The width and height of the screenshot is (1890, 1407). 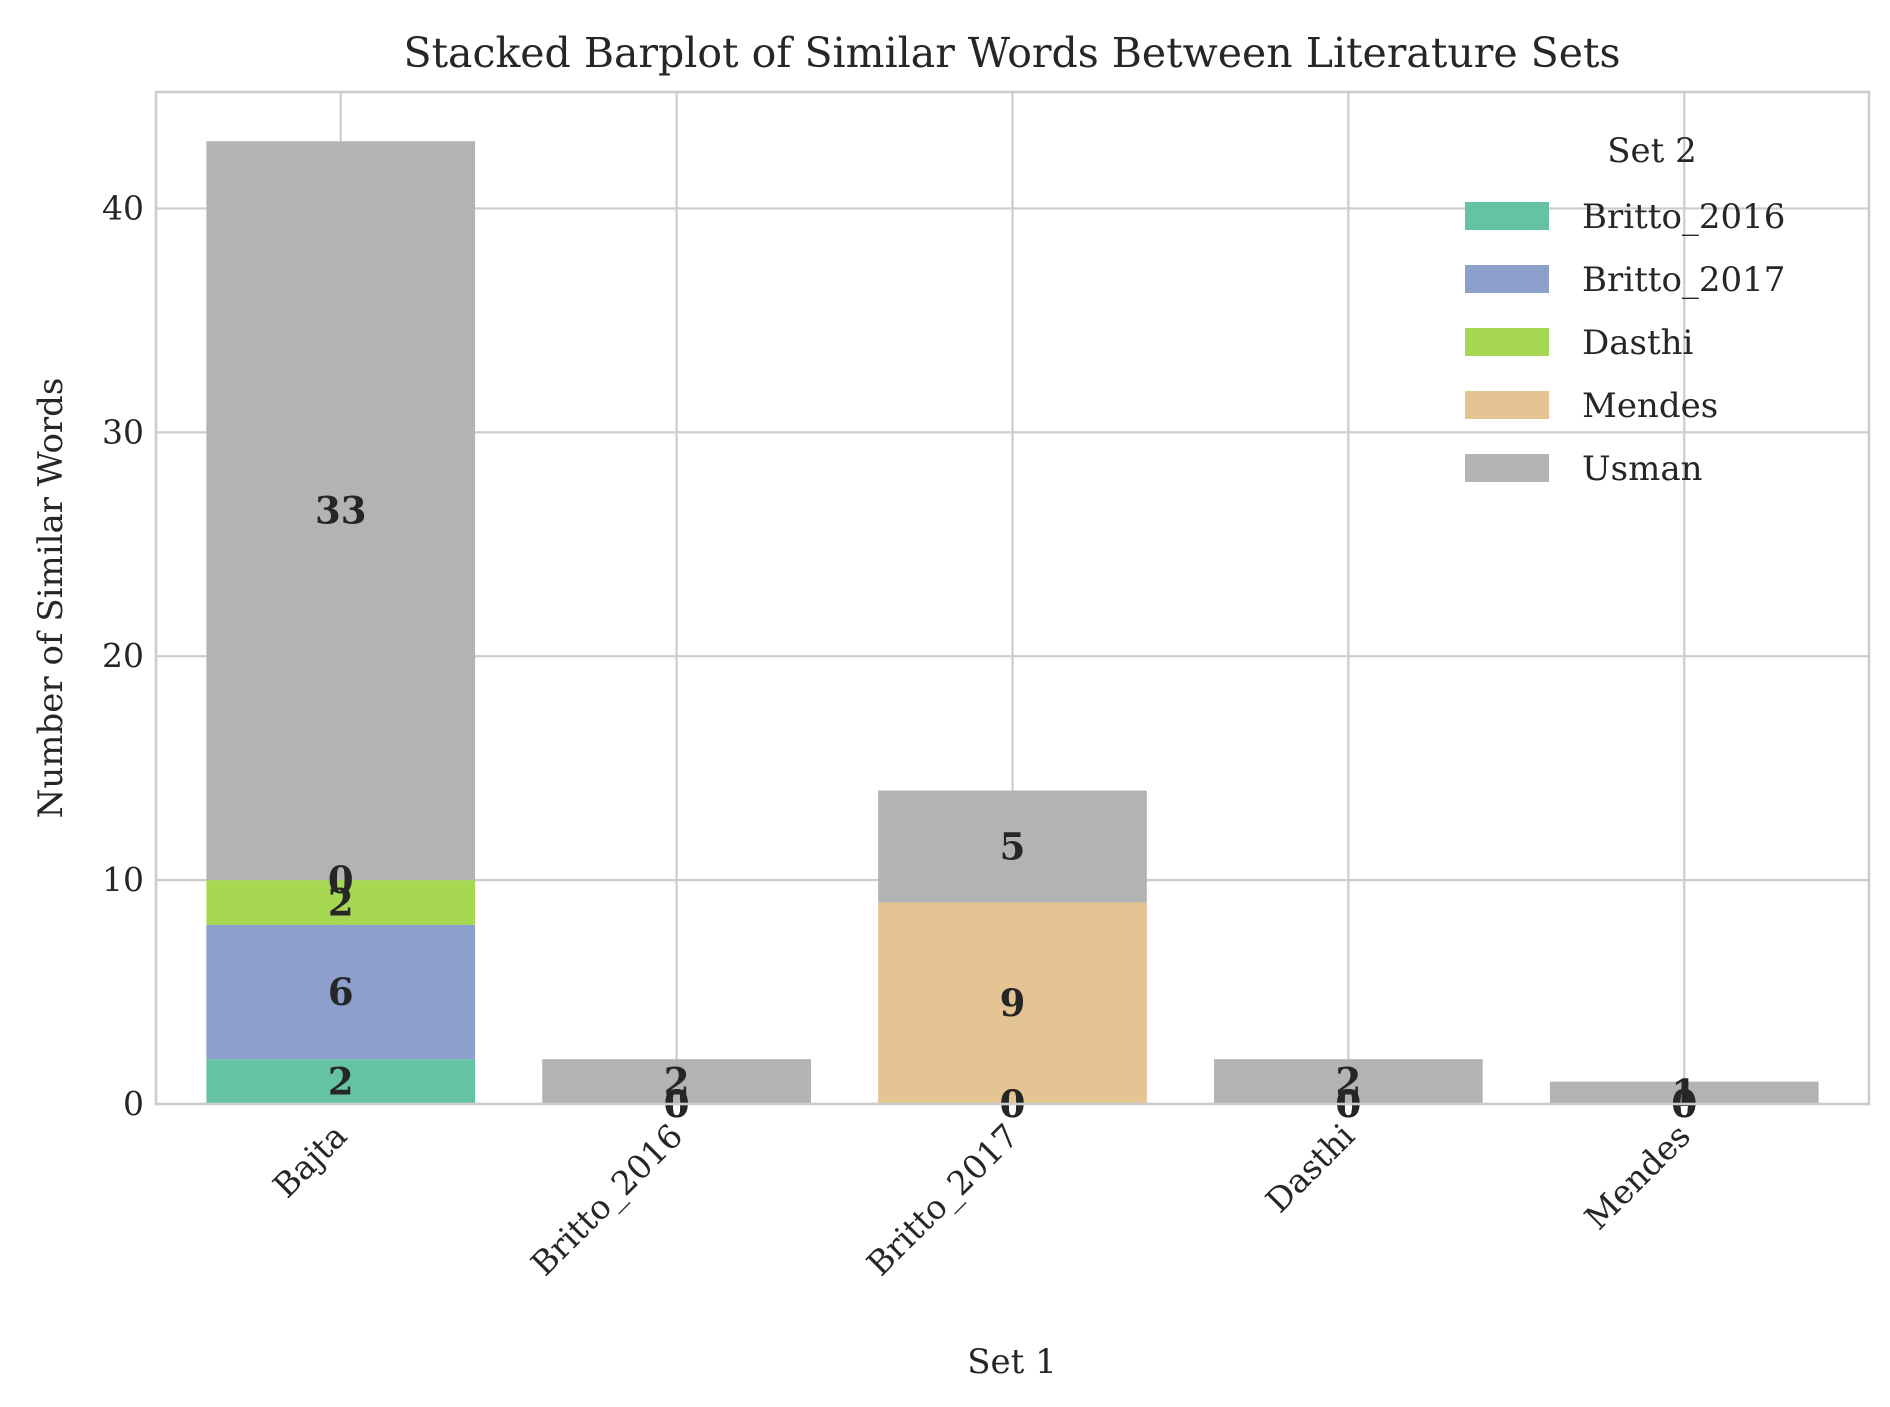 I want to click on y-tick-label: 40, so click(x=123, y=207).